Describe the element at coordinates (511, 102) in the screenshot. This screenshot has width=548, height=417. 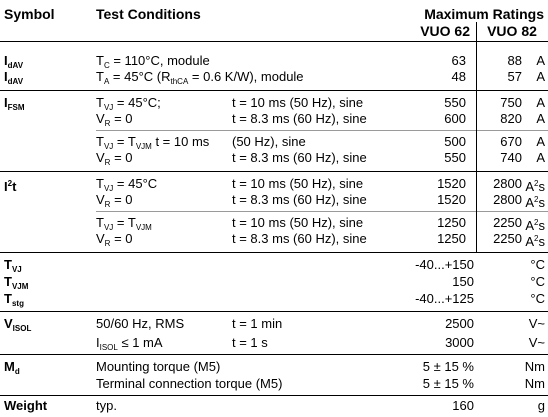
I see `value-vuo82: 750` at that location.